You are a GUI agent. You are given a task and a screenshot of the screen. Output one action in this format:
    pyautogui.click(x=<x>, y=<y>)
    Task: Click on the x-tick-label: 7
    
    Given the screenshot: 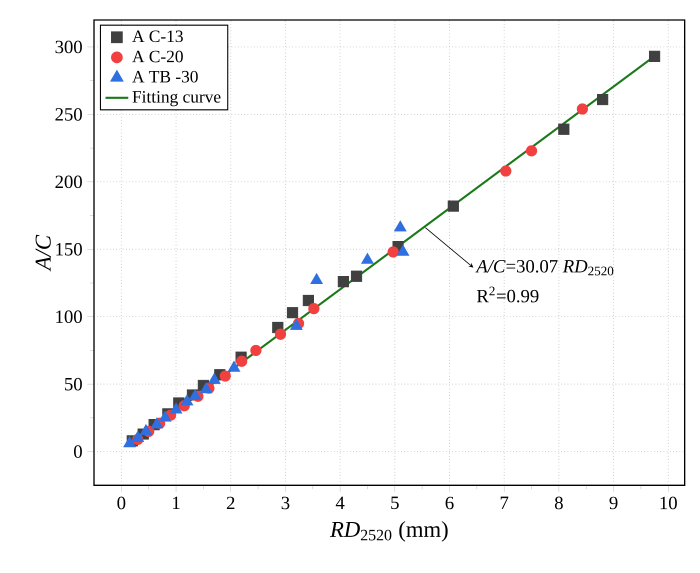 What is the action you would take?
    pyautogui.click(x=504, y=502)
    